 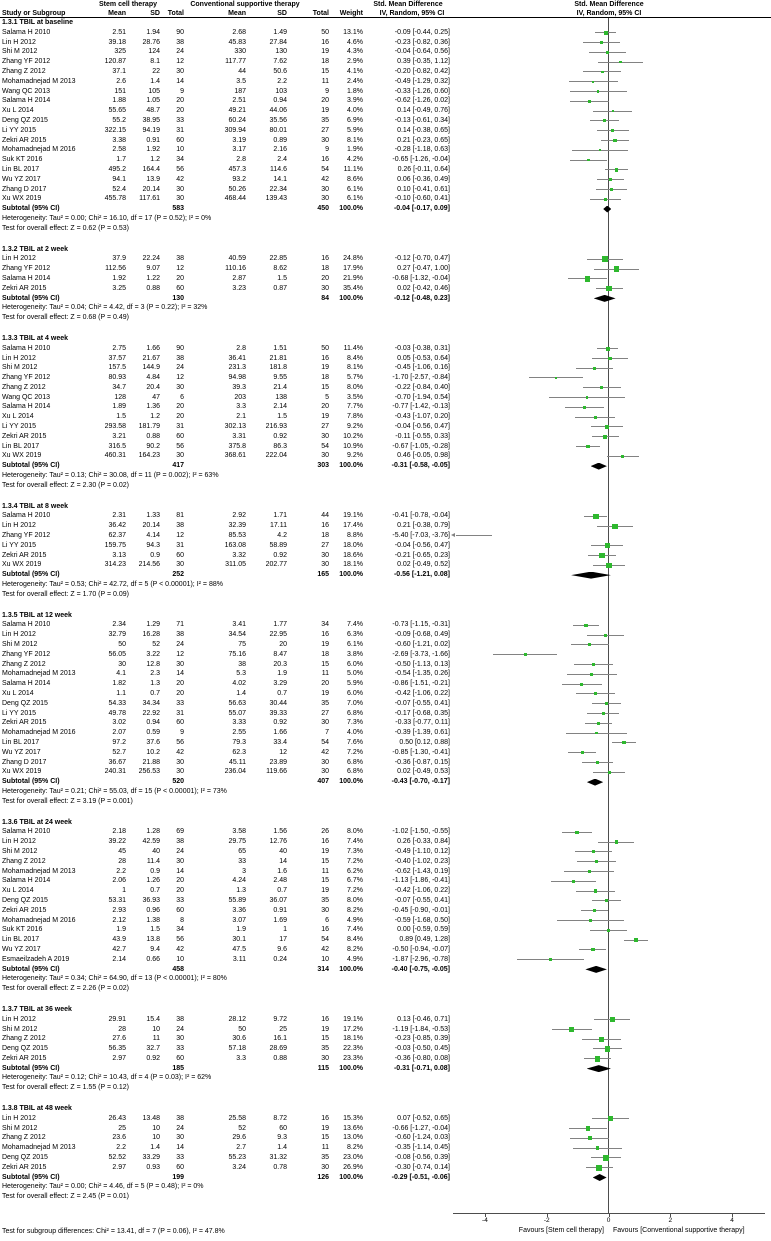 What do you see at coordinates (355, 42) in the screenshot?
I see `cell-weight: 4.6%` at bounding box center [355, 42].